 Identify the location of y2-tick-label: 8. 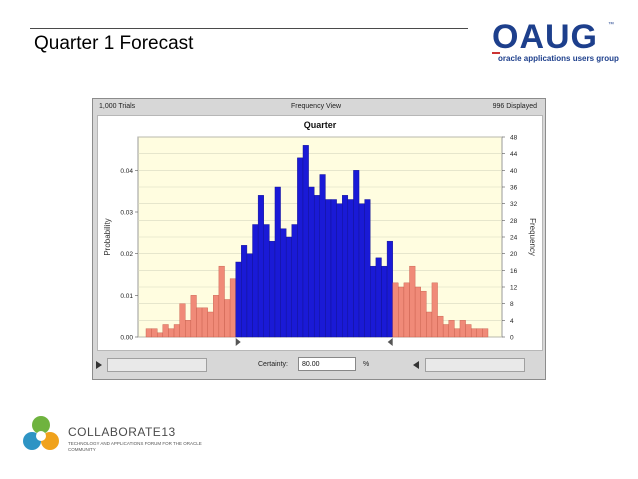
(512, 304).